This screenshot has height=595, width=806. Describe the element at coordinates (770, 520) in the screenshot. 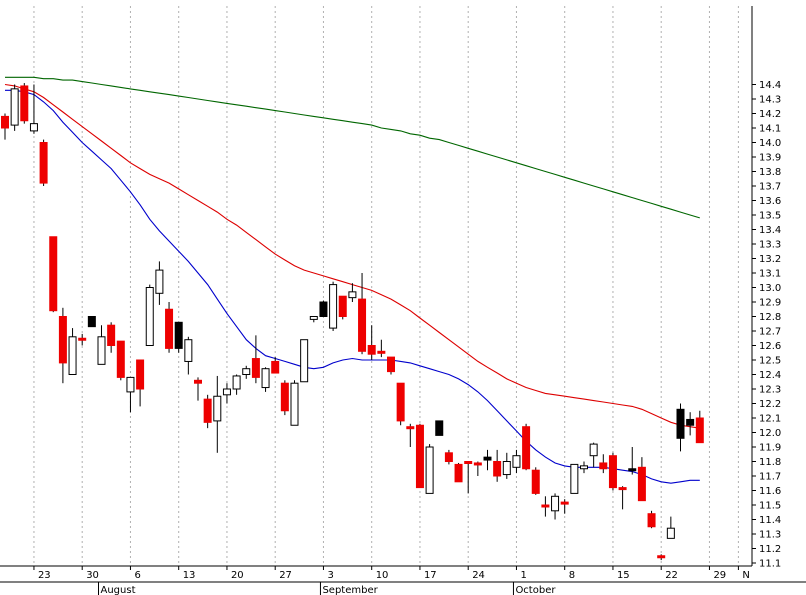

I see `y-tick-label: 11.4` at that location.